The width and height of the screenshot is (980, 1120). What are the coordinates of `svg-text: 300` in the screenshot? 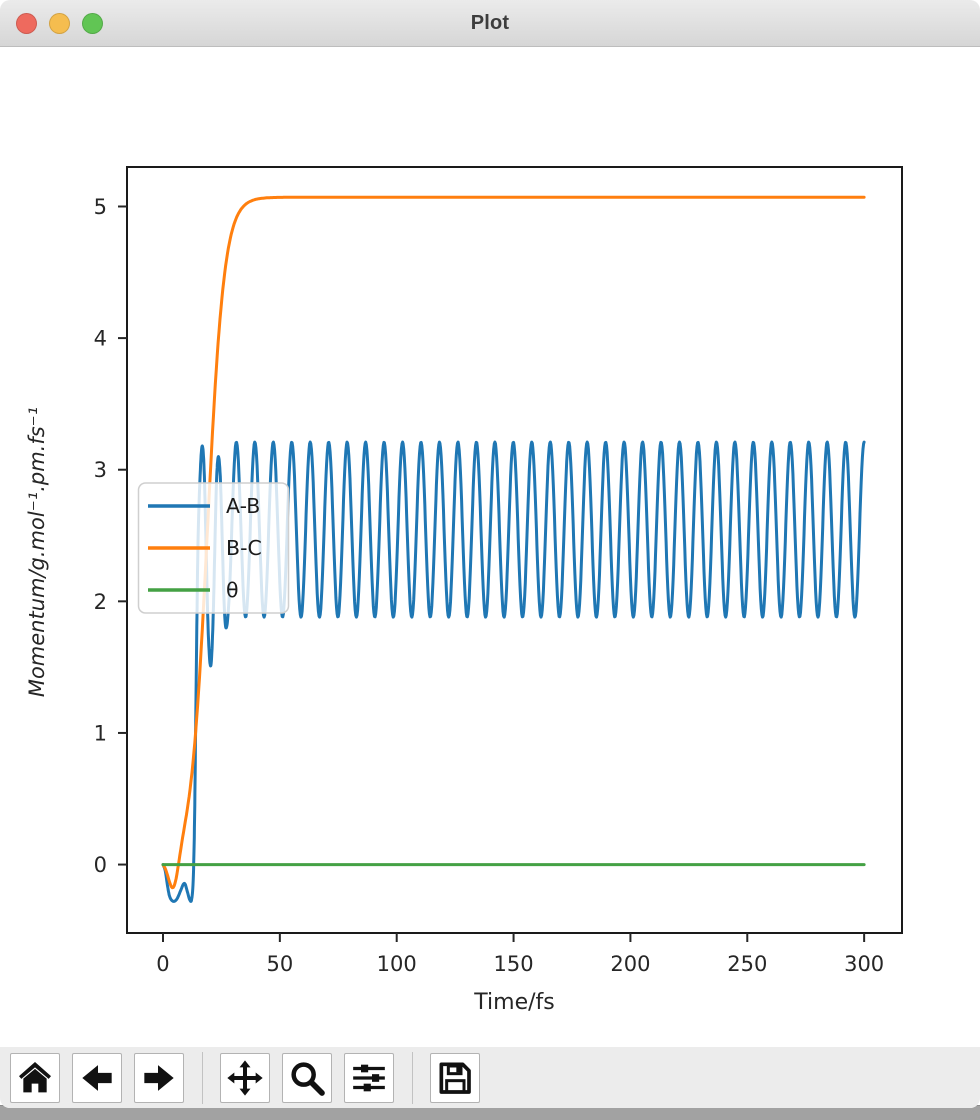 It's located at (864, 964).